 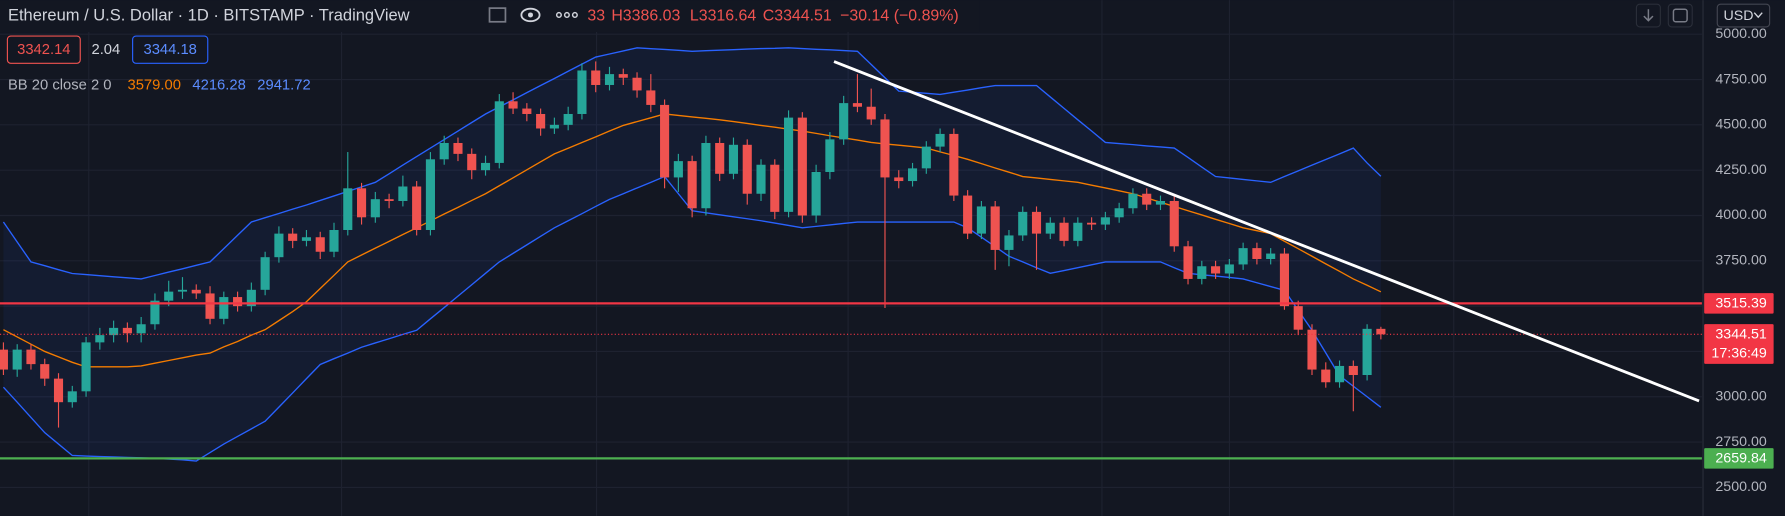 What do you see at coordinates (1739, 303) in the screenshot?
I see `price-tag` at bounding box center [1739, 303].